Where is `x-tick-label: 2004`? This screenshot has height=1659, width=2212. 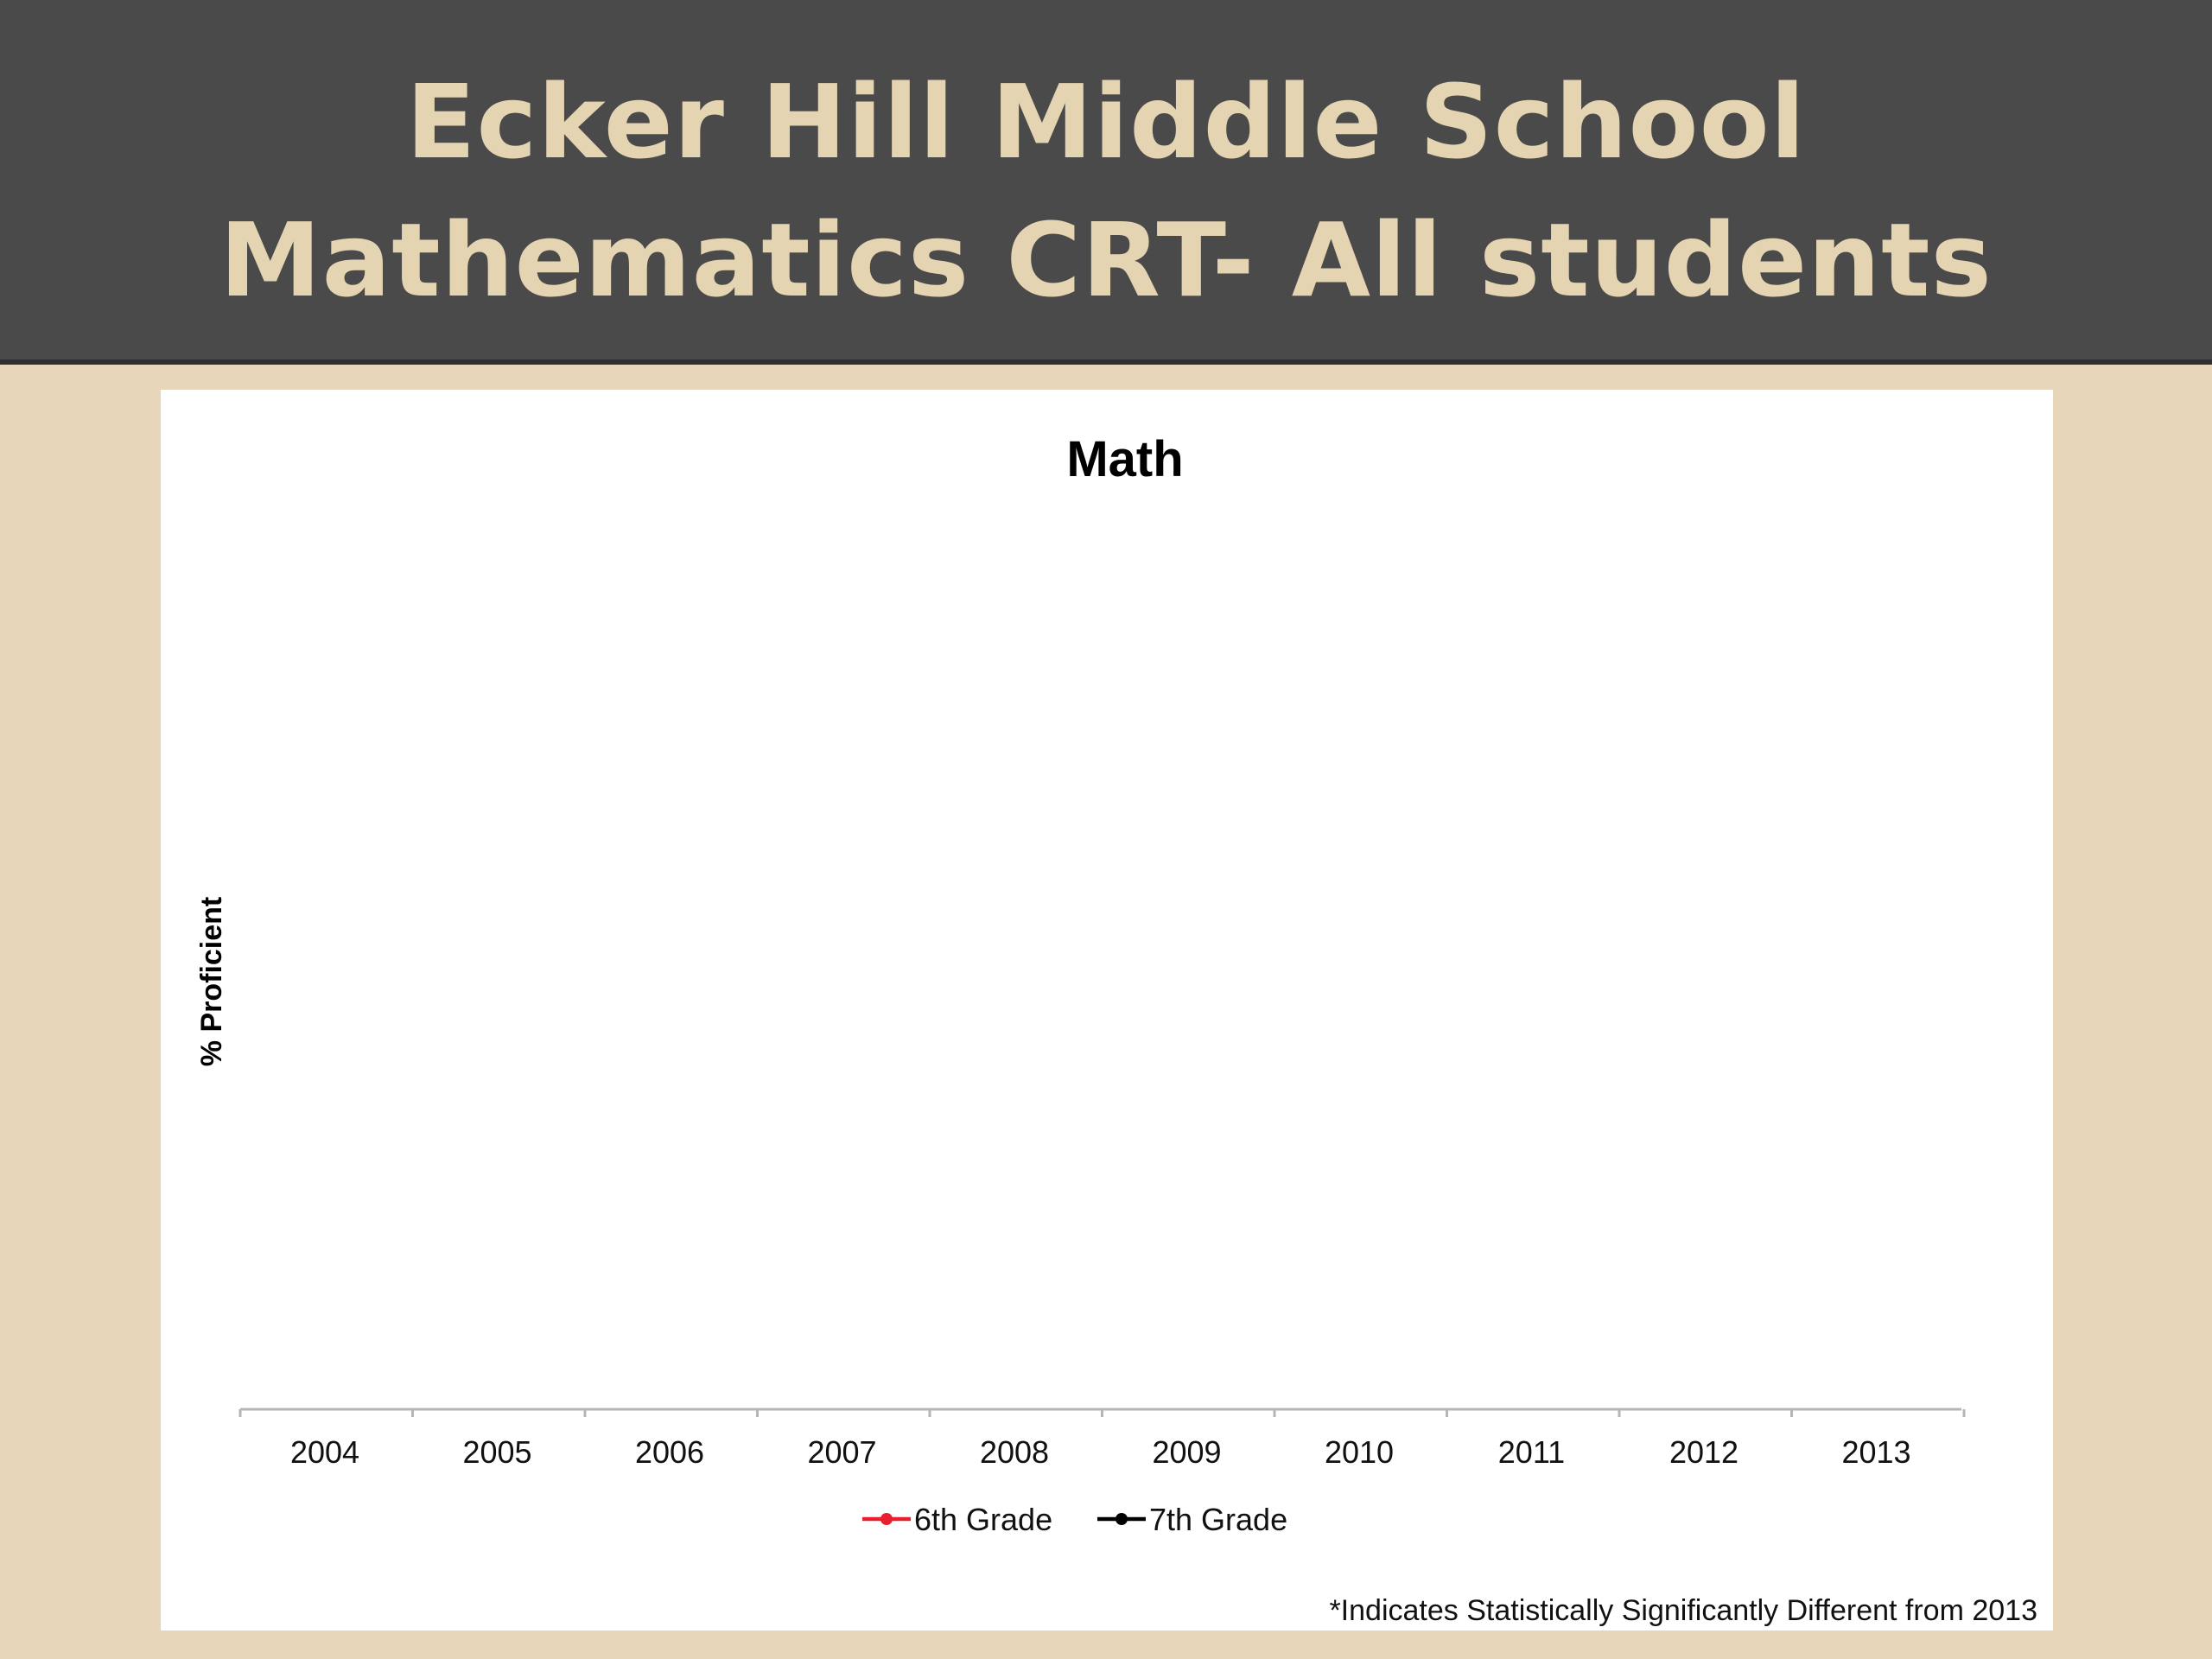 x-tick-label: 2004 is located at coordinates (324, 1452).